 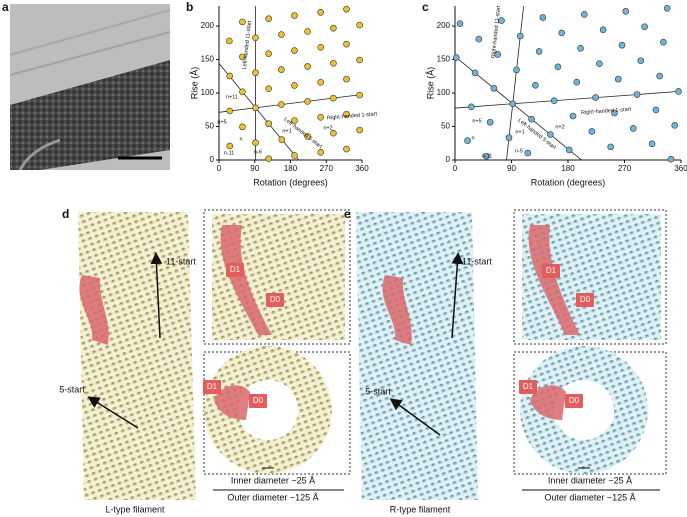 I want to click on annotation: Left-handed 11-start, so click(x=247, y=45).